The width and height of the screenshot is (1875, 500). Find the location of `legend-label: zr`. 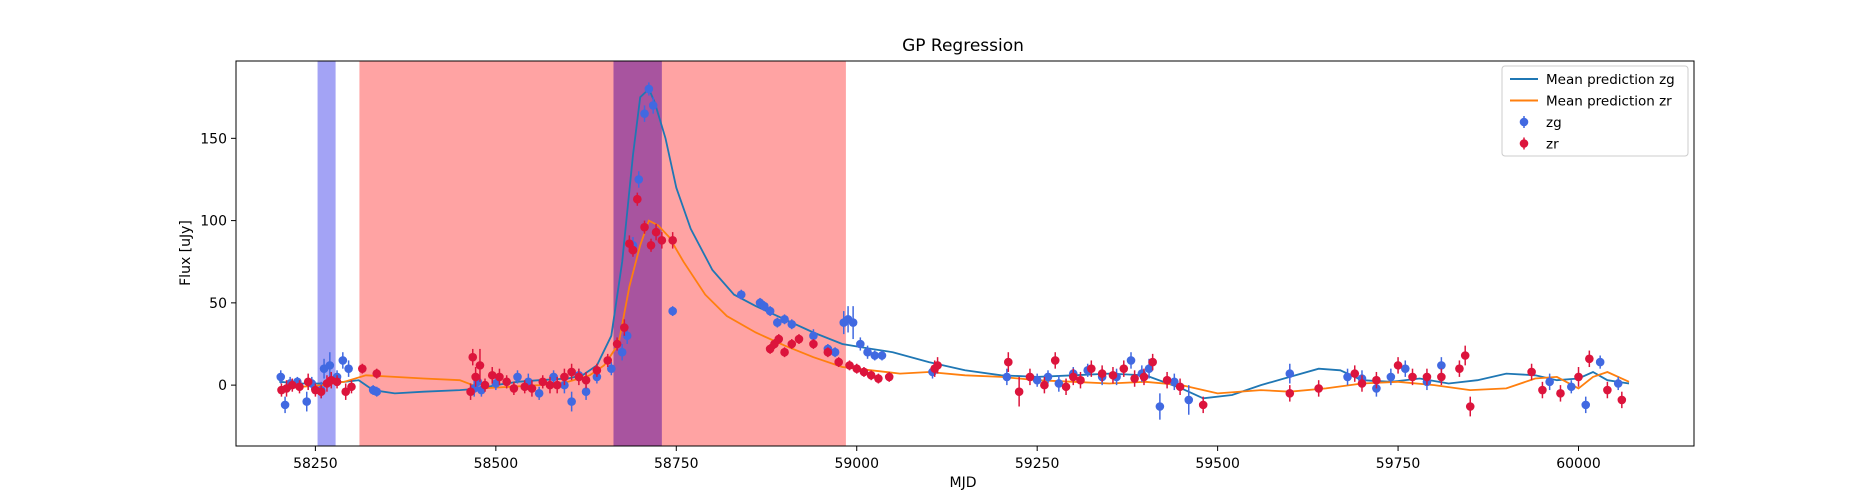

legend-label: zr is located at coordinates (1552, 145).